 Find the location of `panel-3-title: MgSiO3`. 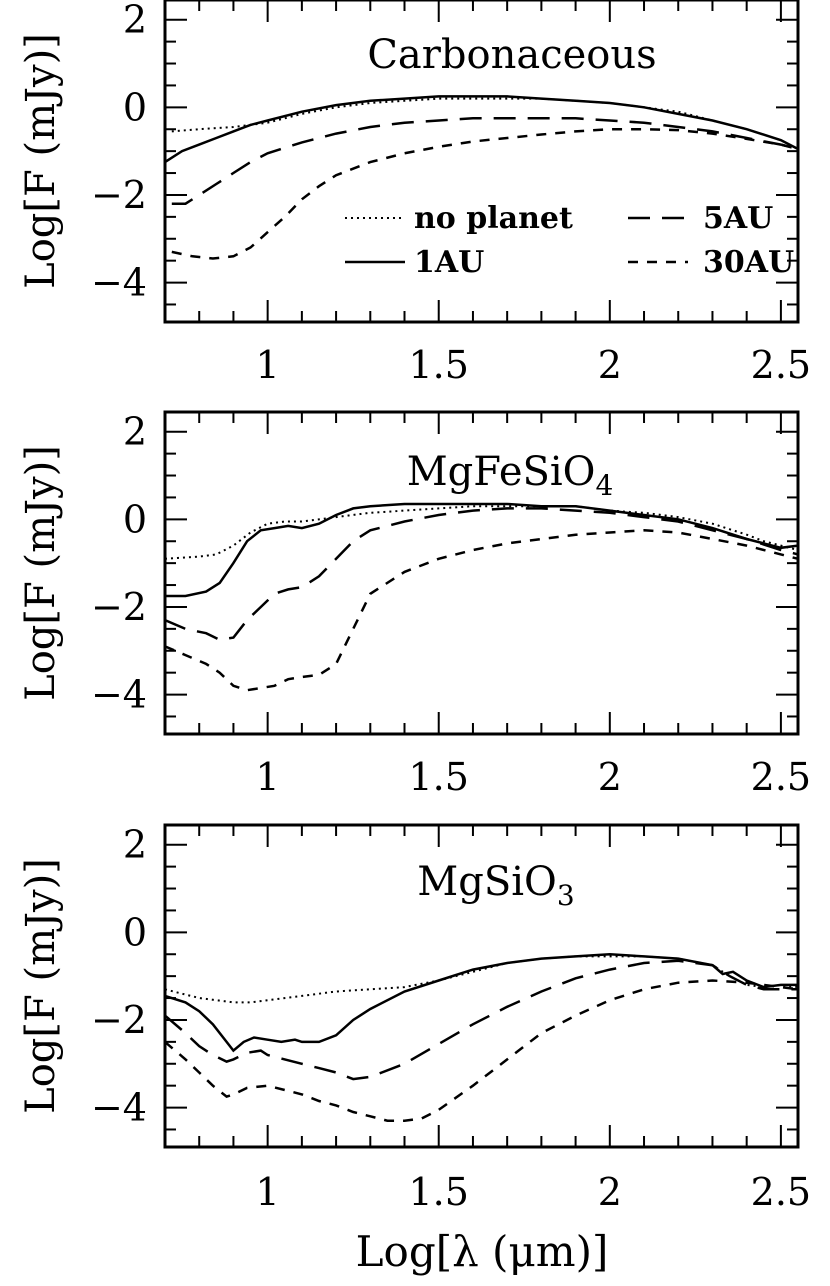

panel-3-title: MgSiO3 is located at coordinates (495, 885).